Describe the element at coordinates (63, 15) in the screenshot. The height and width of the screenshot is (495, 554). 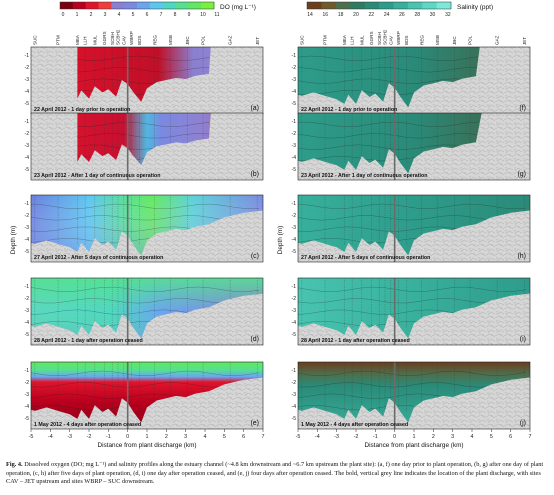
I see `do-colorbar-tick: 0` at that location.